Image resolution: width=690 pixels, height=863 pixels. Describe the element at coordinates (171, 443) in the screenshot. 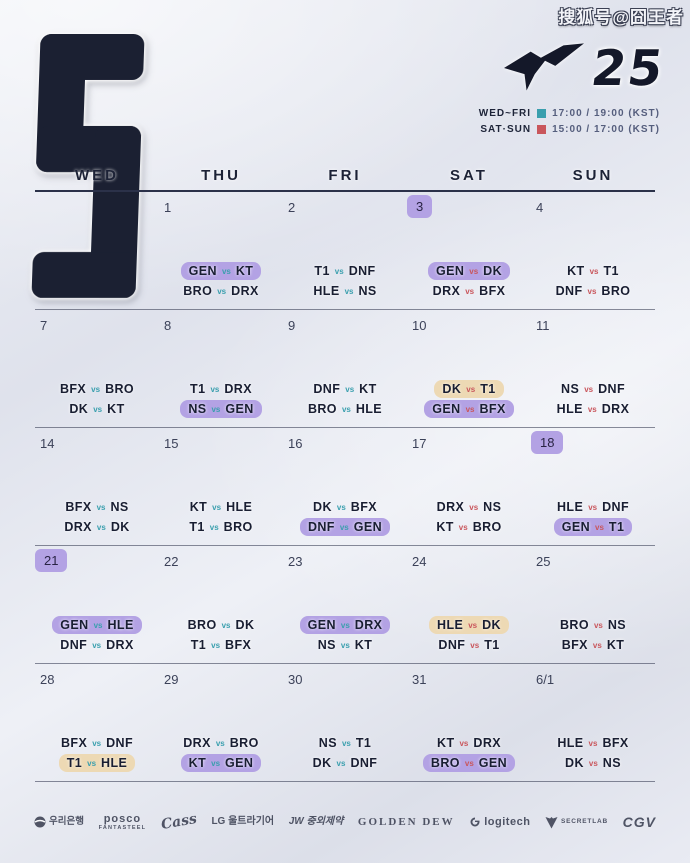

I see `date-number: 15` at that location.